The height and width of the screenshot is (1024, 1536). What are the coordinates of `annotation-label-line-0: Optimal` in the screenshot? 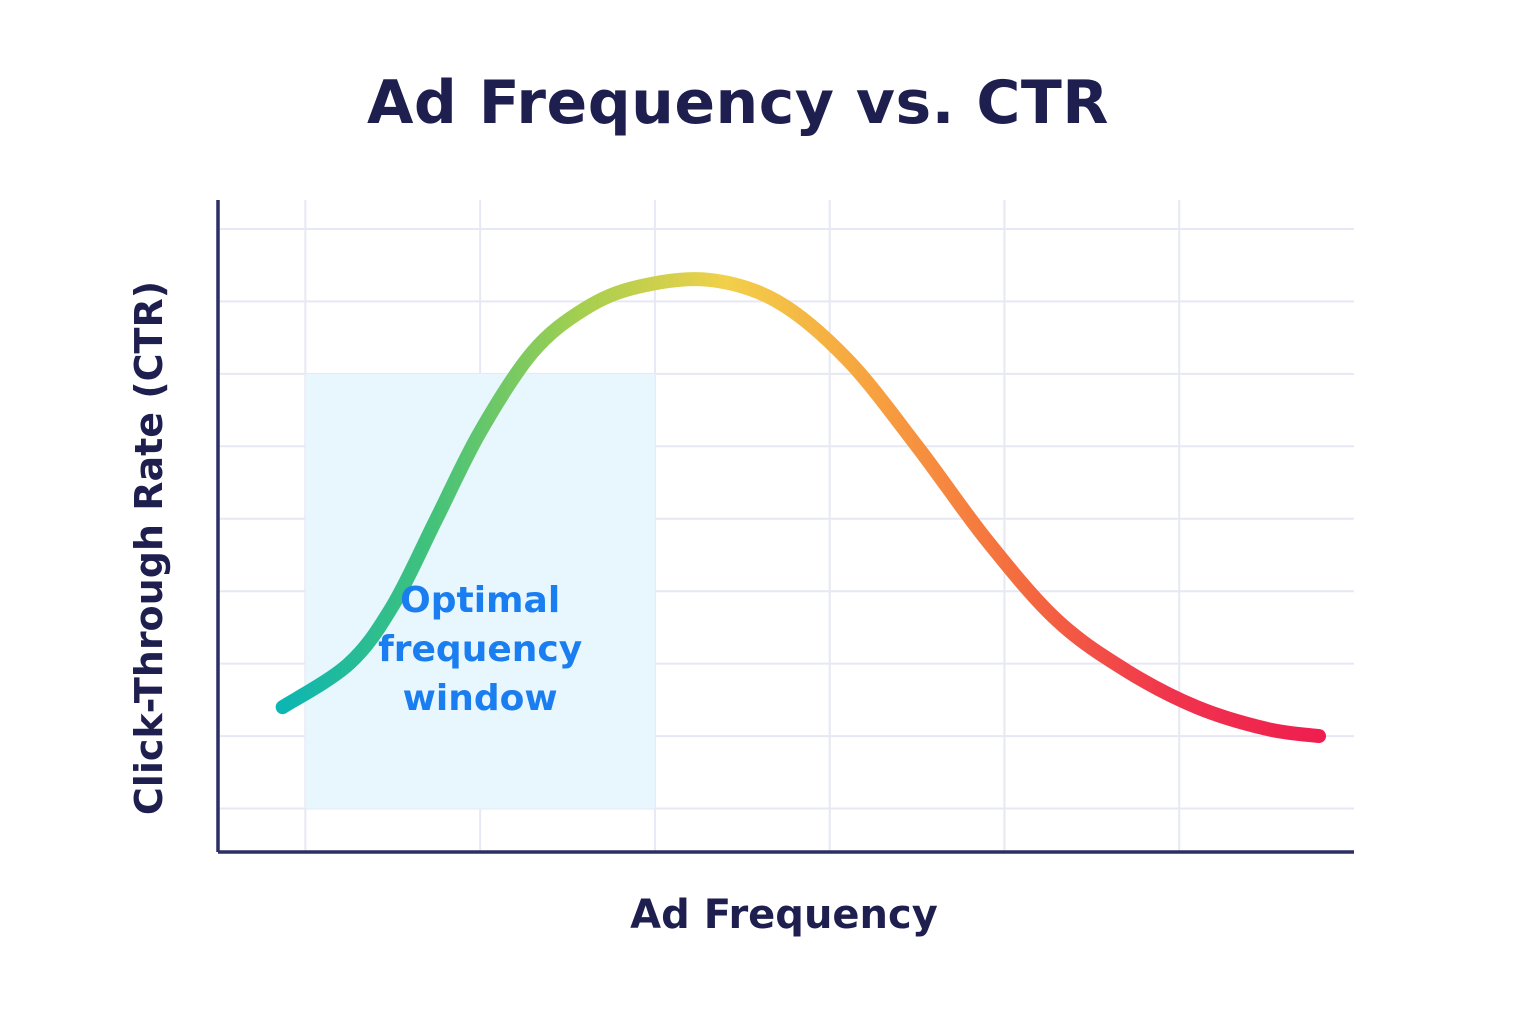 It's located at (480, 600).